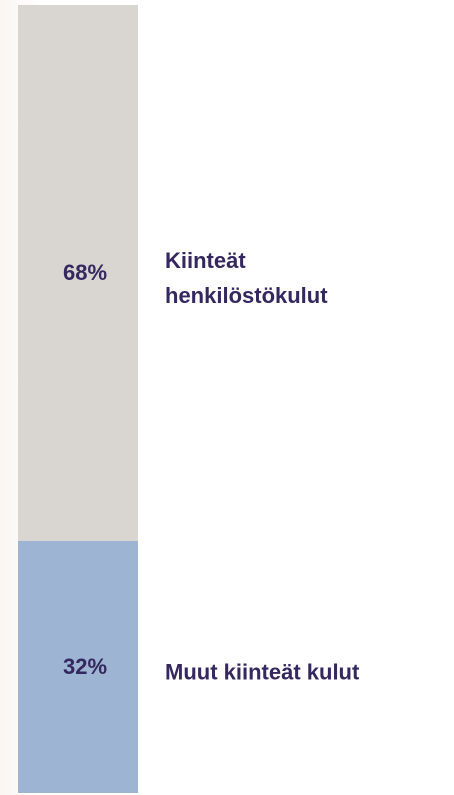  Describe the element at coordinates (85, 272) in the screenshot. I see `value-label: 68%` at that location.